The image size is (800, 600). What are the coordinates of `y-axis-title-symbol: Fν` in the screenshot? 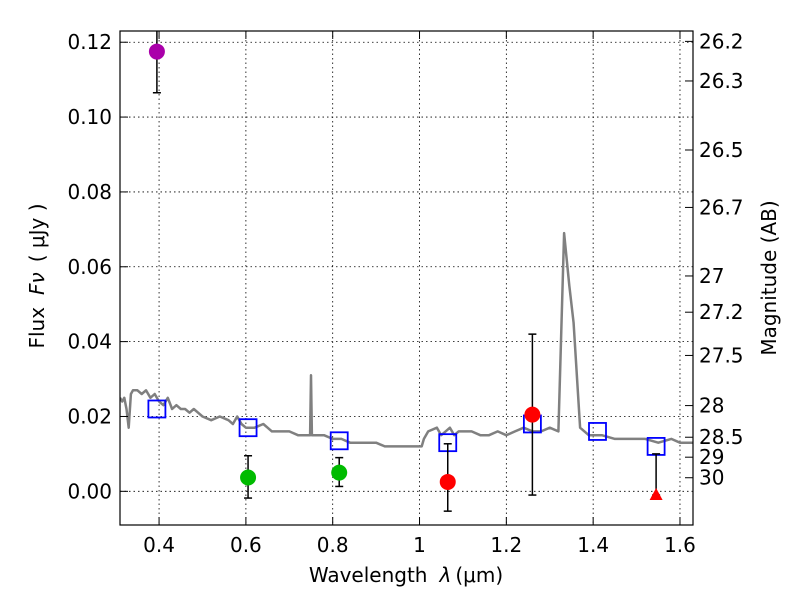 It's located at (37, 283).